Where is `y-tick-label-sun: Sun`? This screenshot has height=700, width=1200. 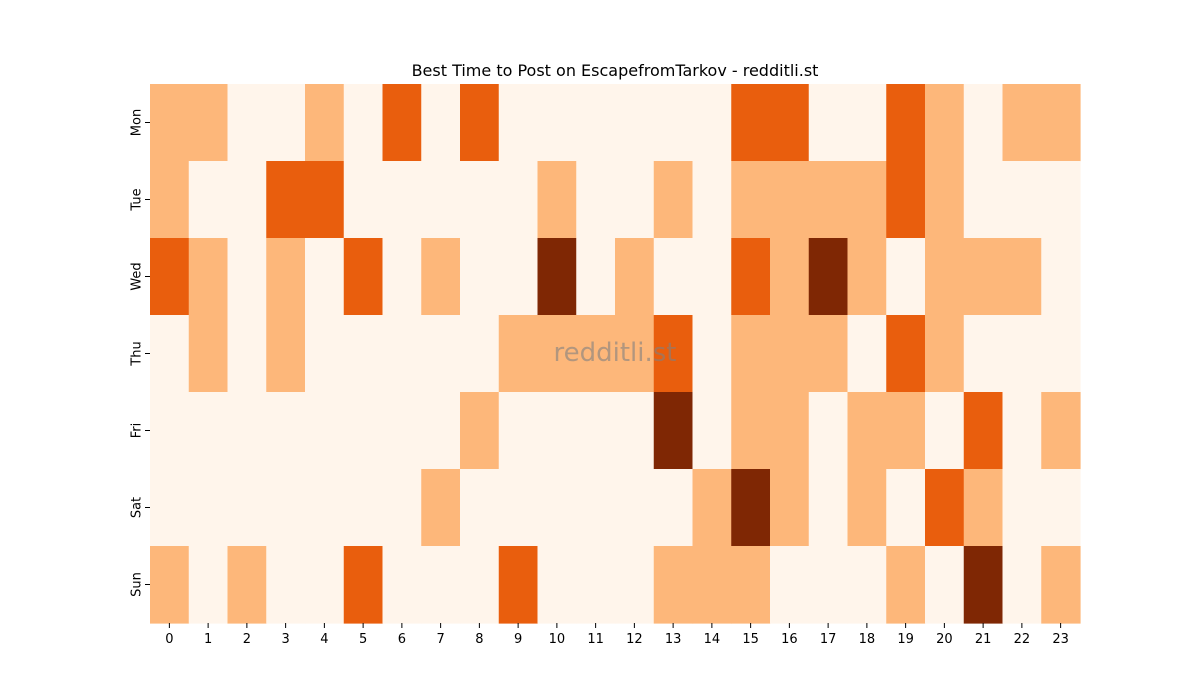 y-tick-label-sun: Sun is located at coordinates (137, 584).